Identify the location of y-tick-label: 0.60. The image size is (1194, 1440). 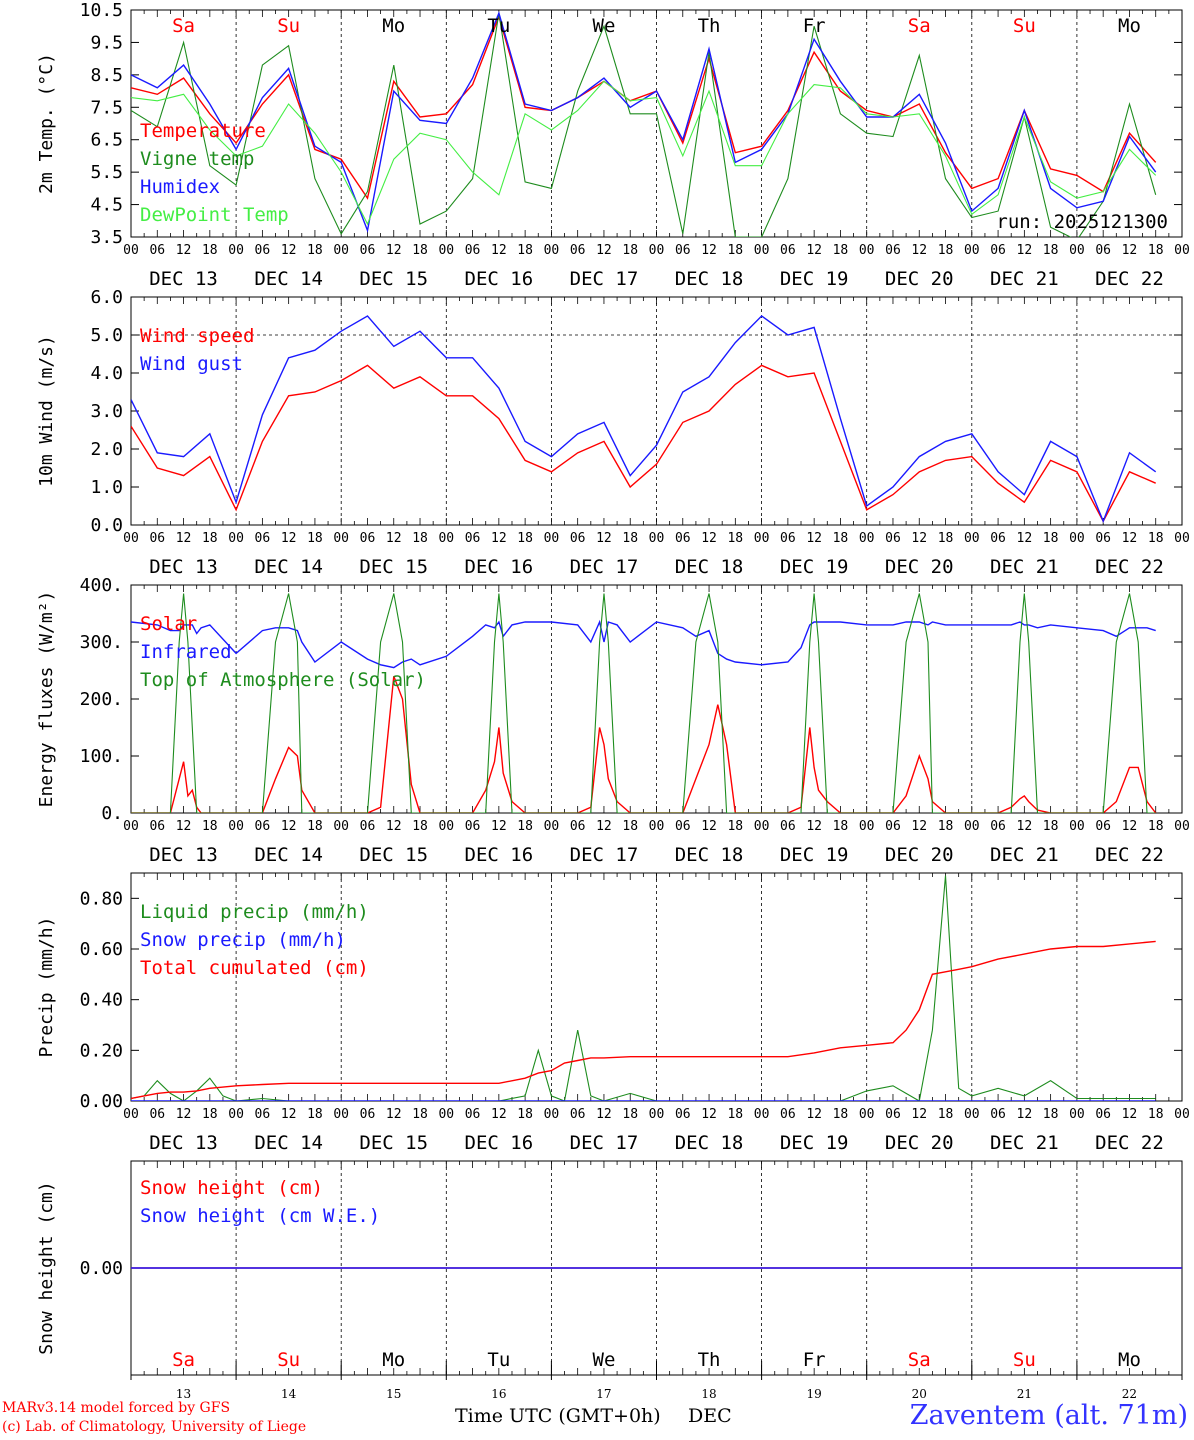
(101, 949).